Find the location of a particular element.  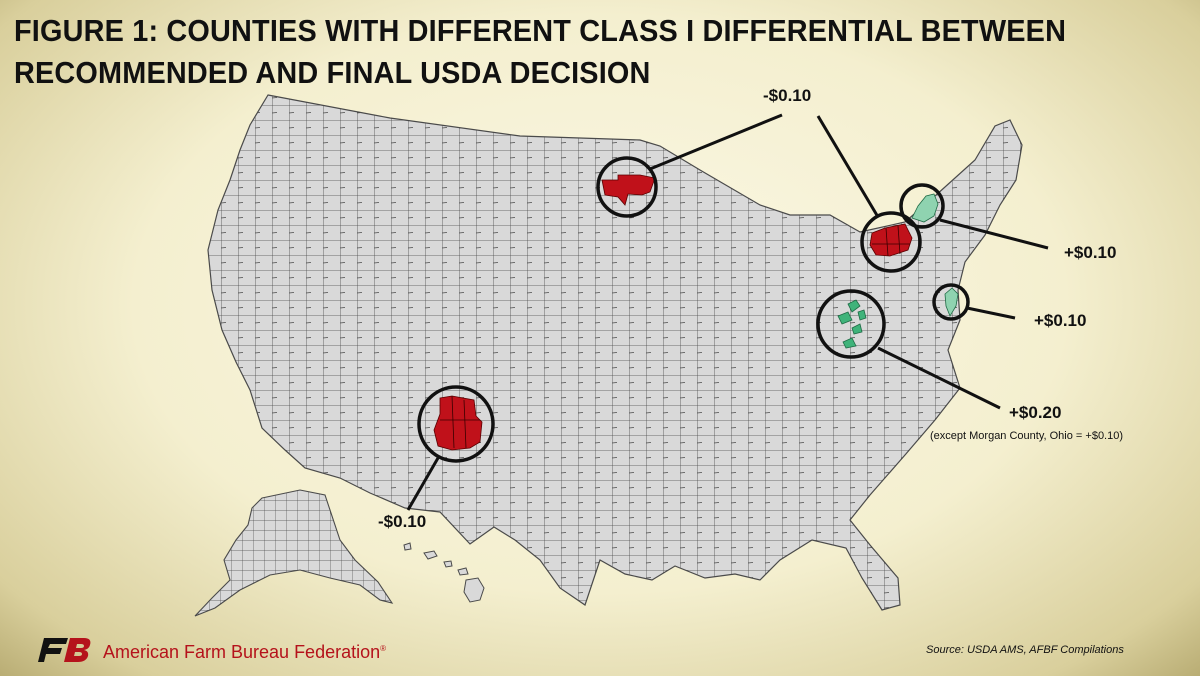

callout-circle-new-mexico-colorado is located at coordinates (456, 424).